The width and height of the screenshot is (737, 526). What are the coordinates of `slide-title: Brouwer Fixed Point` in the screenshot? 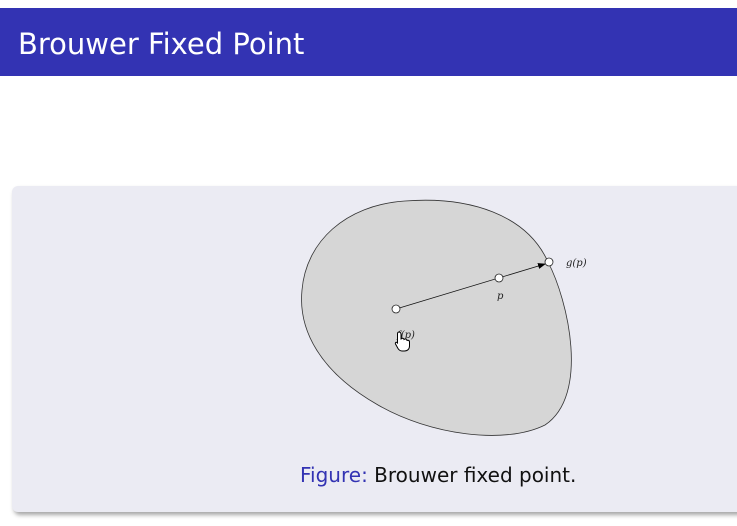 It's located at (161, 44).